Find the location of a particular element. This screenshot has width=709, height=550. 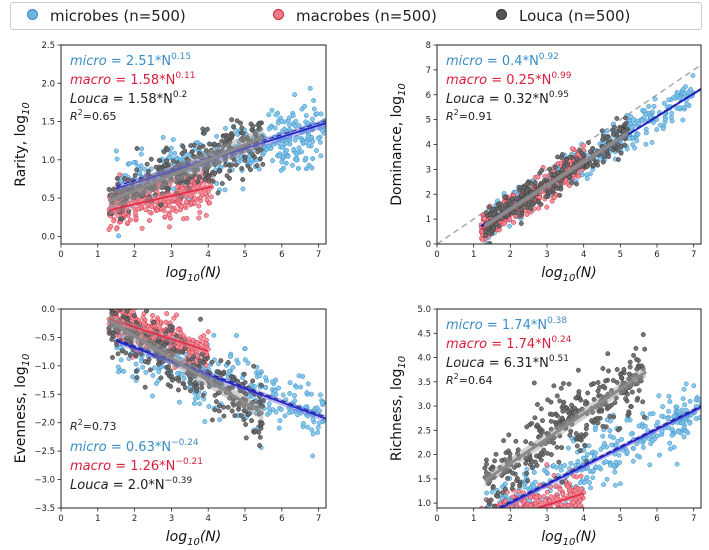

annotation-exponent: 0.15 is located at coordinates (181, 57).